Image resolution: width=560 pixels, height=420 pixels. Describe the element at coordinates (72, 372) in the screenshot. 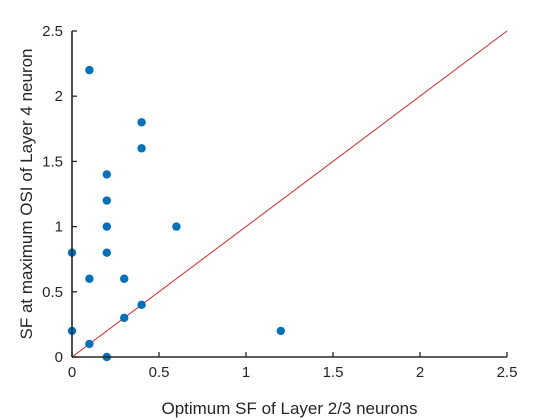

I see `x-tick-label: 0` at that location.